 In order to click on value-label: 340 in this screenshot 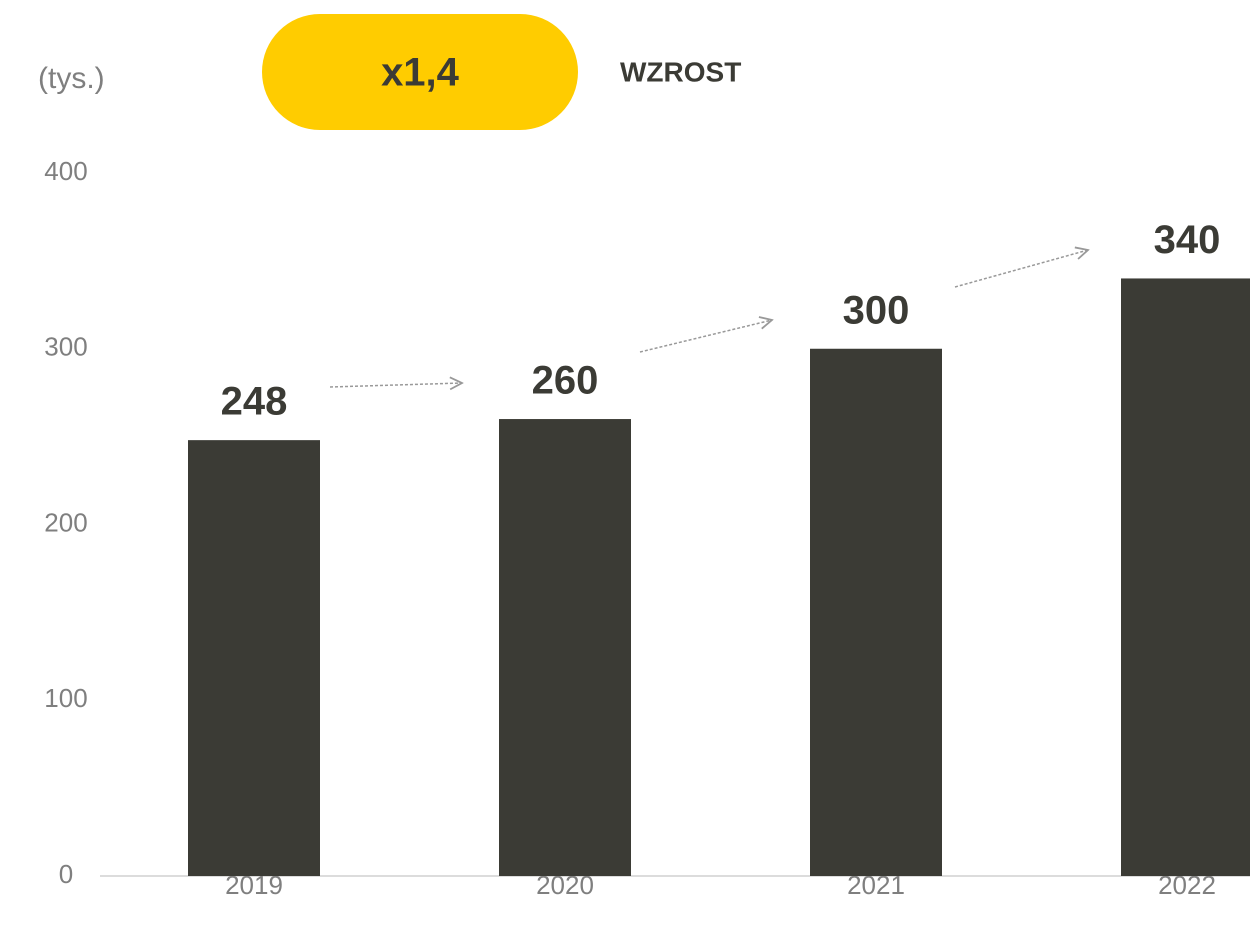, I will do `click(1187, 240)`.